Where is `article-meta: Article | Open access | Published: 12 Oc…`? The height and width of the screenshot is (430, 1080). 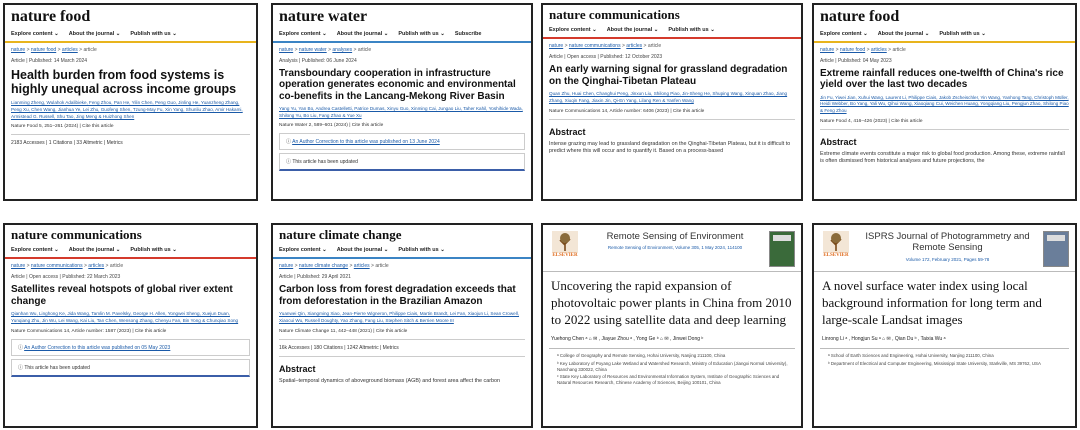 article-meta: Article | Open access | Published: 12 Oc… is located at coordinates (606, 57).